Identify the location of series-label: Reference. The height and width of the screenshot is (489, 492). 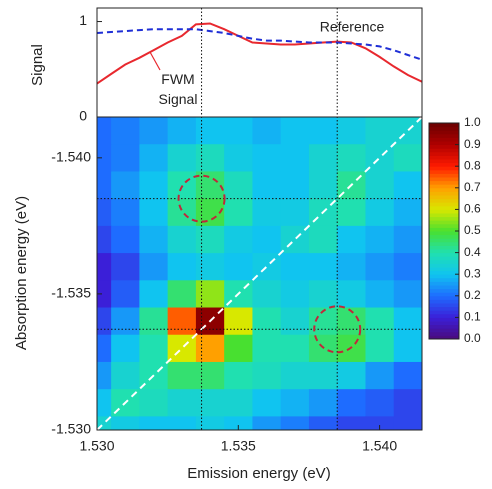
(352, 27).